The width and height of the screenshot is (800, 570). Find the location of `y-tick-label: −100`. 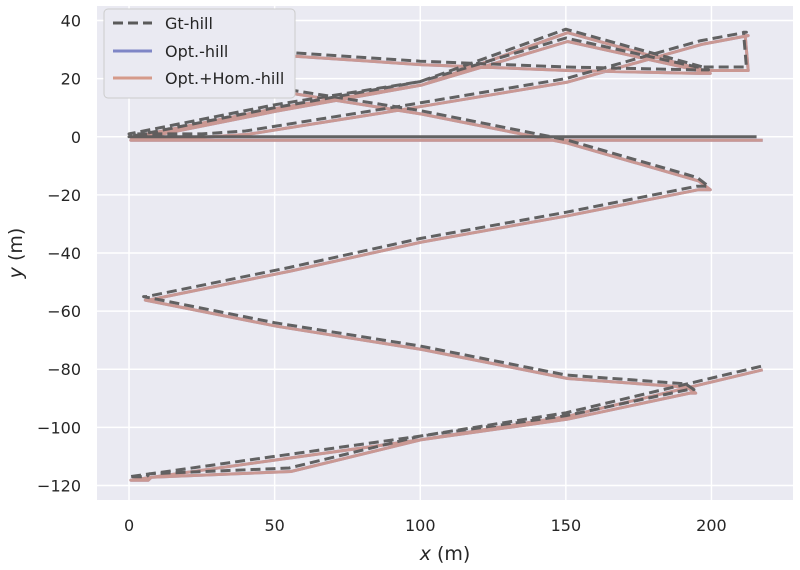

y-tick-label: −100 is located at coordinates (59, 427).